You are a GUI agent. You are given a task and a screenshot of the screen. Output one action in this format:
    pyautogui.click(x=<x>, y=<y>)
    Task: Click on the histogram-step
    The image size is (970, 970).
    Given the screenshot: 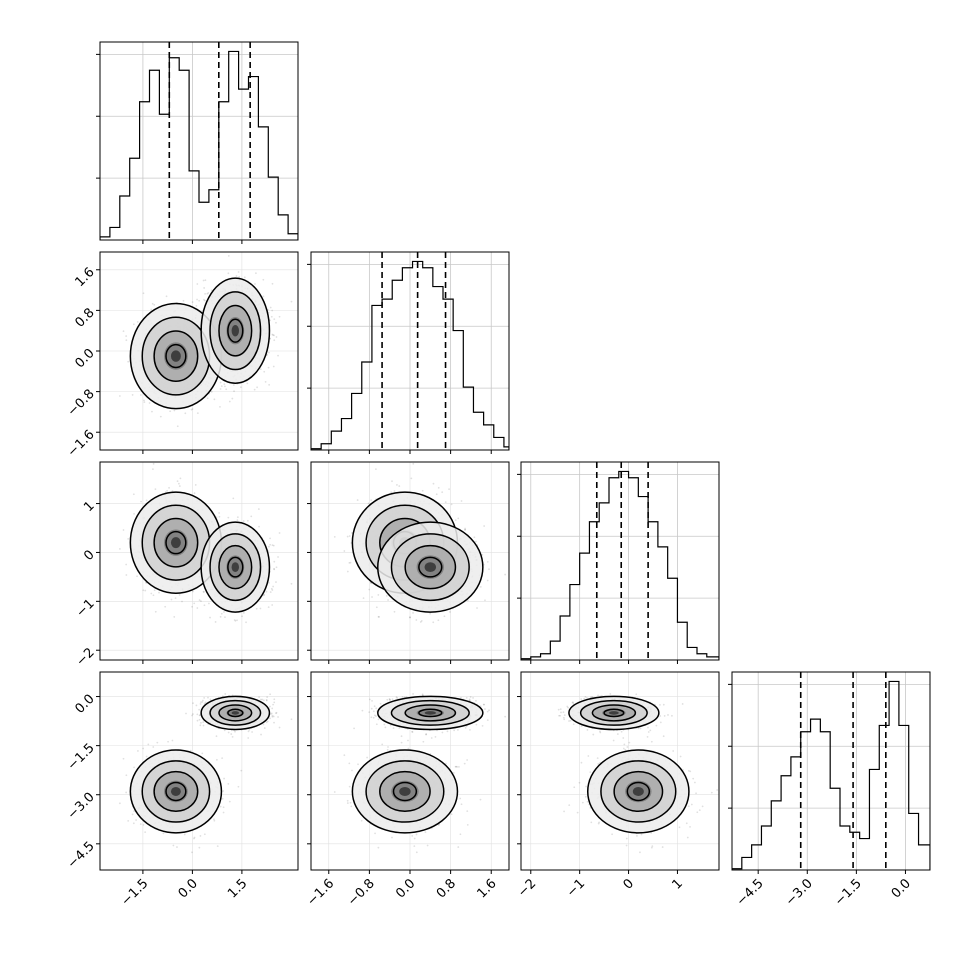 What is the action you would take?
    pyautogui.click(x=410, y=355)
    